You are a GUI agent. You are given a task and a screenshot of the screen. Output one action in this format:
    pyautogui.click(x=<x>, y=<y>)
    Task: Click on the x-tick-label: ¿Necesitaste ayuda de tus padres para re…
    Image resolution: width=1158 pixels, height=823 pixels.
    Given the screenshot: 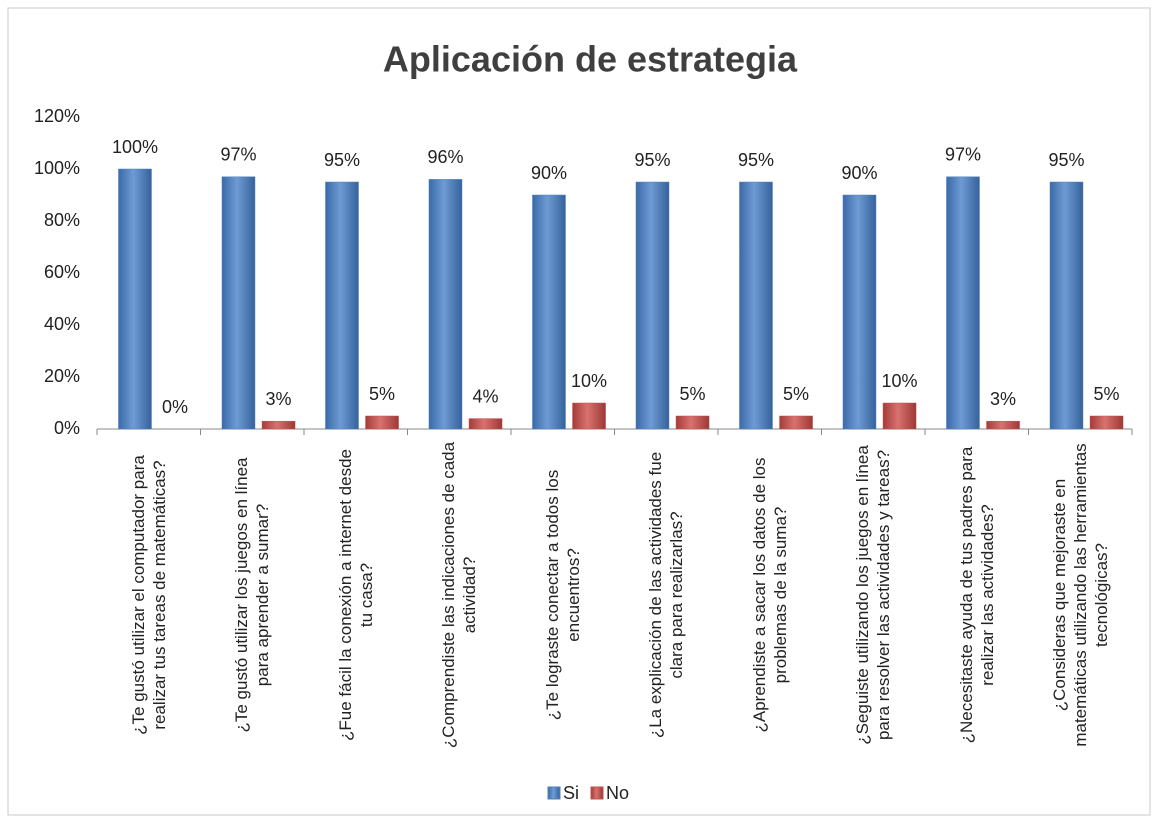 What is the action you would take?
    pyautogui.click(x=976, y=595)
    